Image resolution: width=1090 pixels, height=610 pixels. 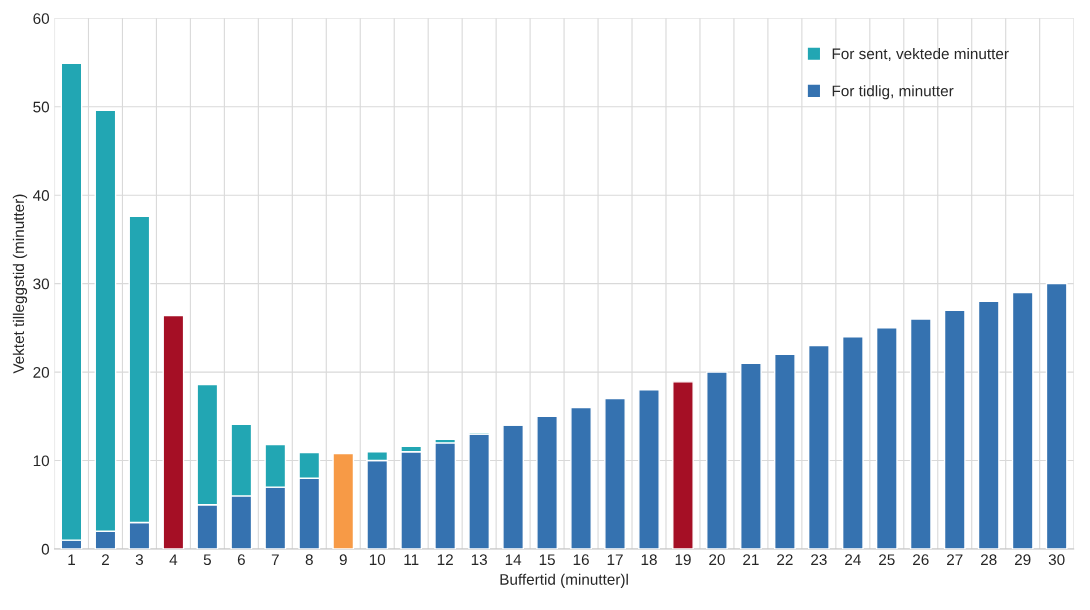 What do you see at coordinates (411, 559) in the screenshot?
I see `x-tick-label: 11` at bounding box center [411, 559].